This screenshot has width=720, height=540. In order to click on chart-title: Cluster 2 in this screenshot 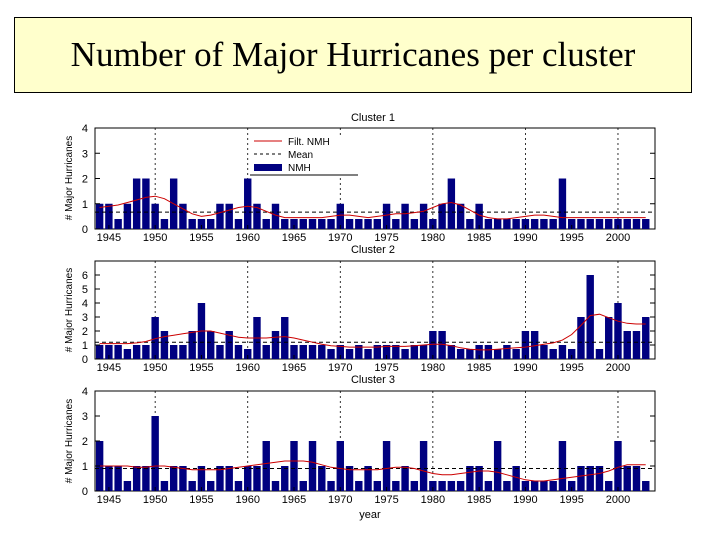, I will do `click(373, 250)`.